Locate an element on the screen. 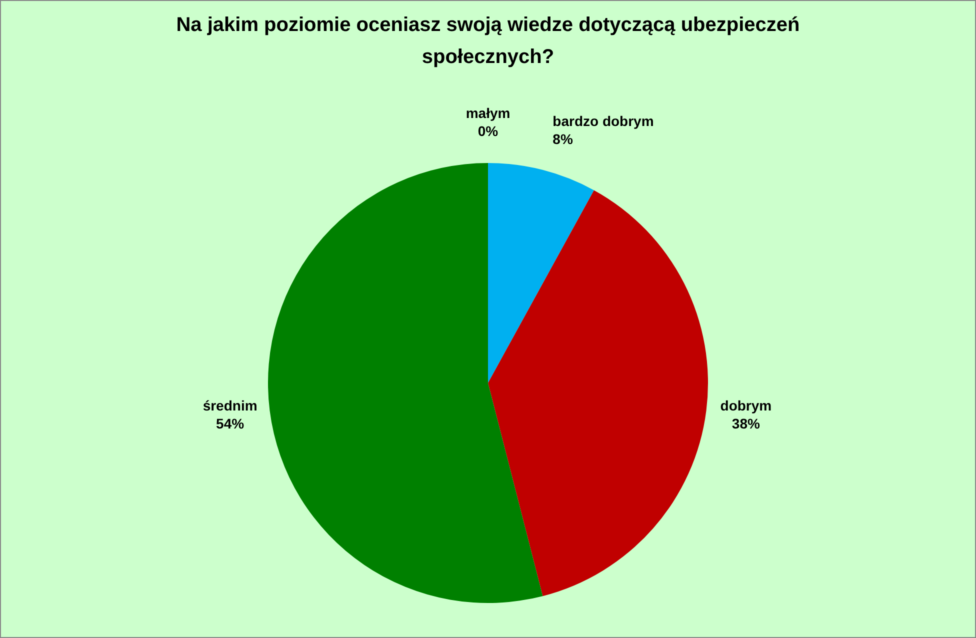 The height and width of the screenshot is (638, 976). slice-label: dobrym is located at coordinates (746, 405).